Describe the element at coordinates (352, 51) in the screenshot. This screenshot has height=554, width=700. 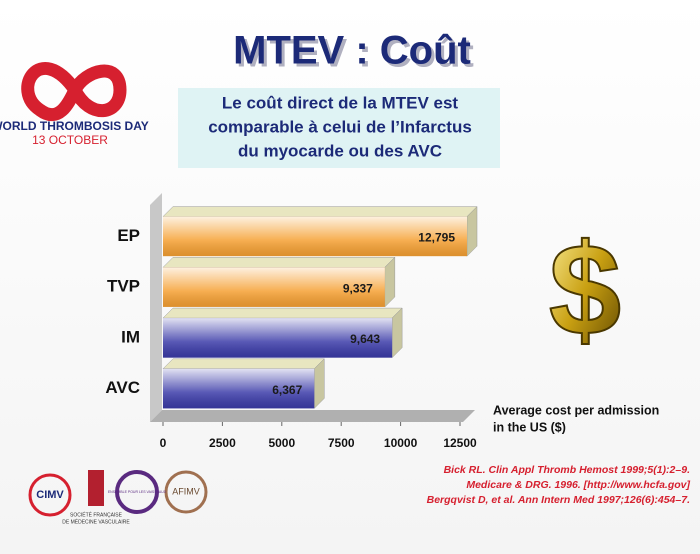
I see `chart-title: MTEV : Coût` at that location.